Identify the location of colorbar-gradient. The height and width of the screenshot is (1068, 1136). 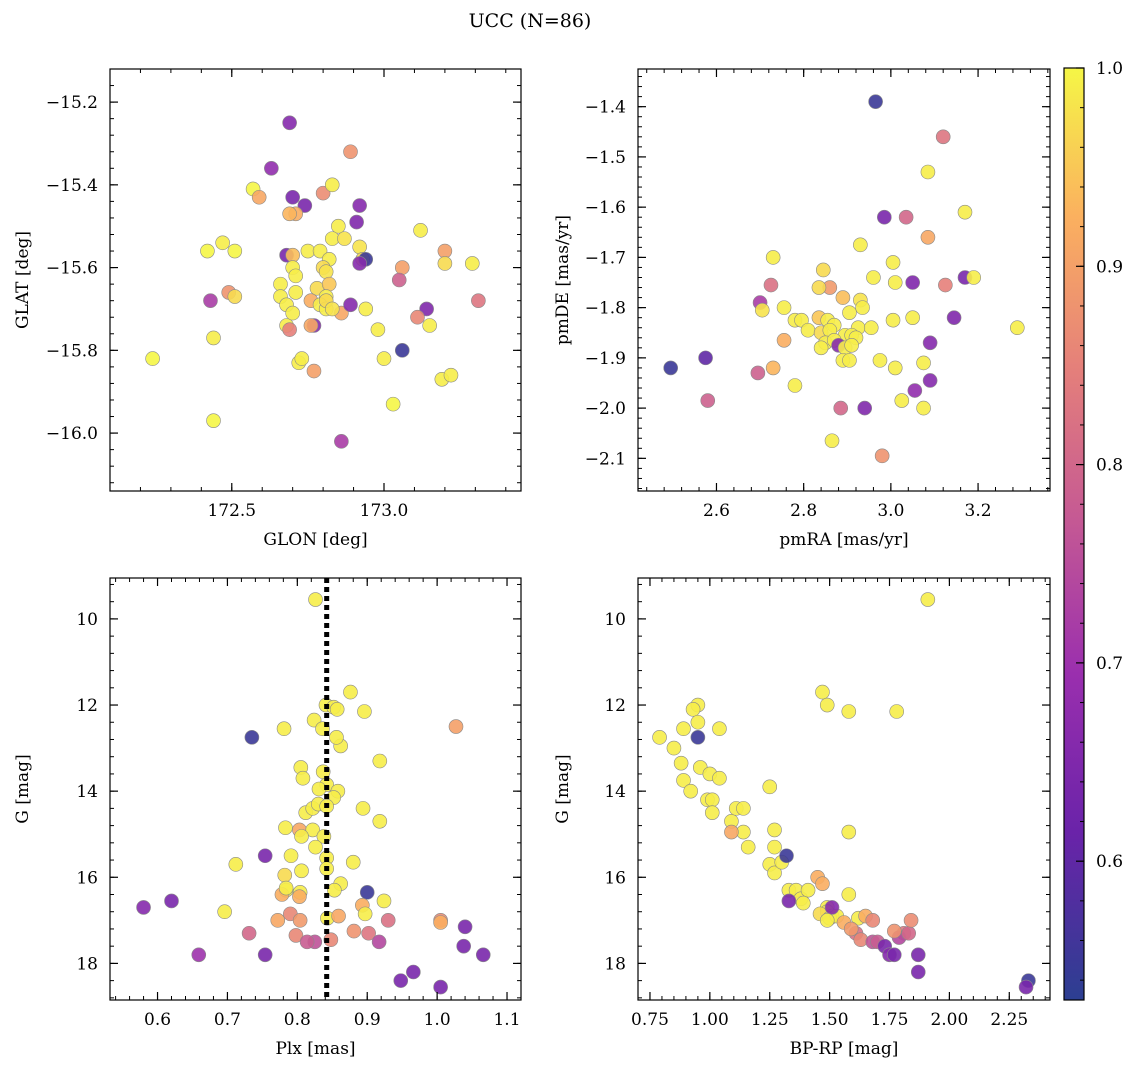
(1074, 534).